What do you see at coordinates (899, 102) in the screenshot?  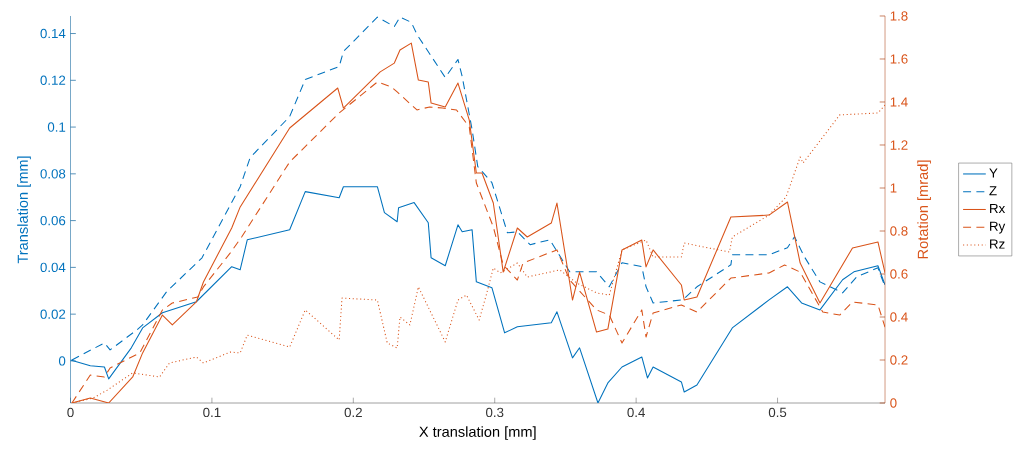 I see `y2-tick-label: 1.4` at bounding box center [899, 102].